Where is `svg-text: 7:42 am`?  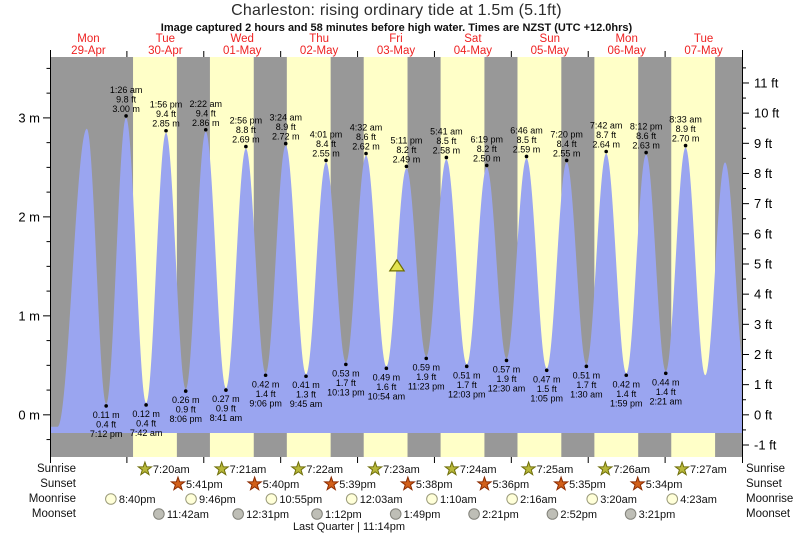 svg-text: 7:42 am is located at coordinates (606, 126).